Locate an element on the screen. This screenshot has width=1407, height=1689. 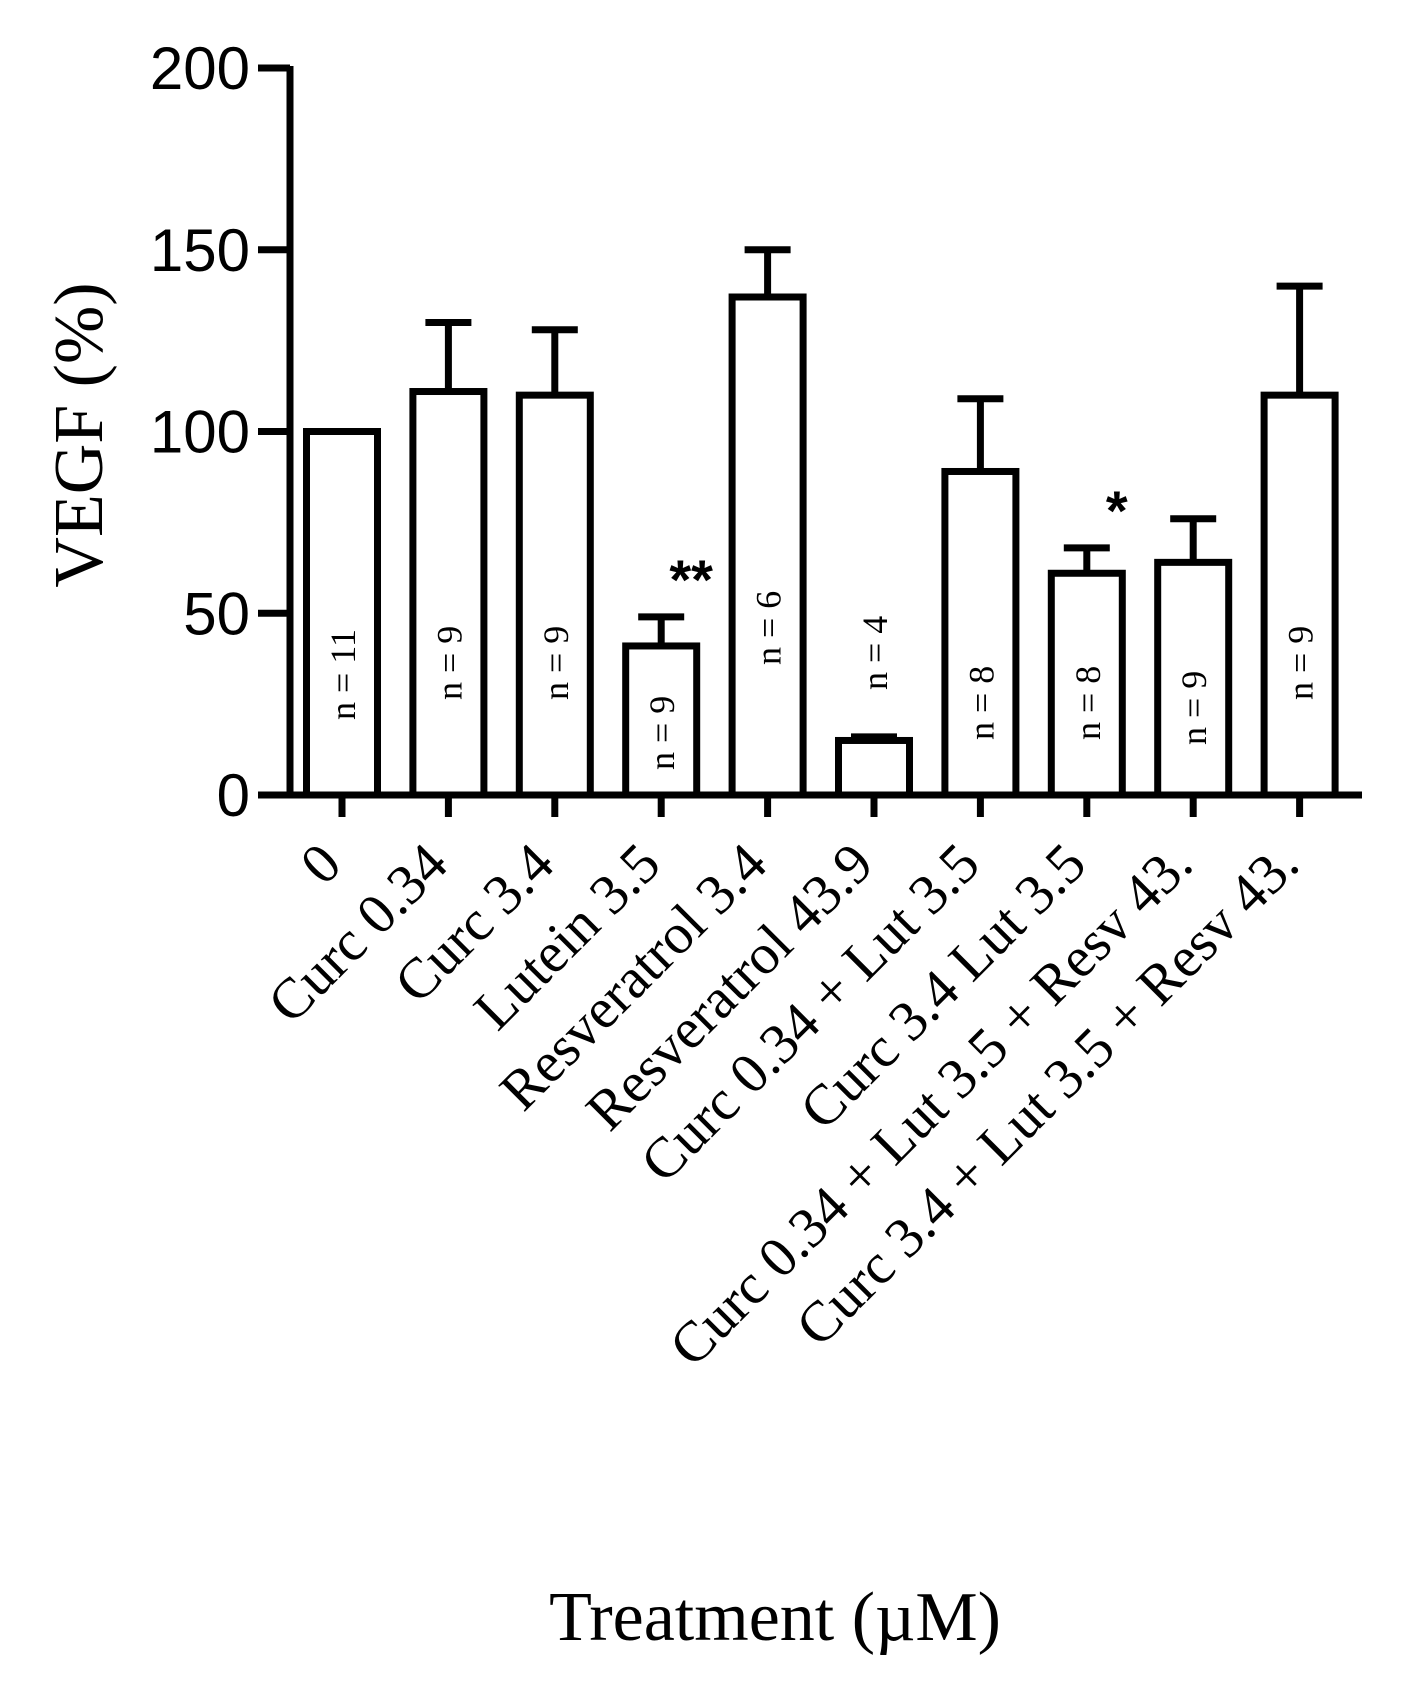
significance-label: ** is located at coordinates (691, 579).